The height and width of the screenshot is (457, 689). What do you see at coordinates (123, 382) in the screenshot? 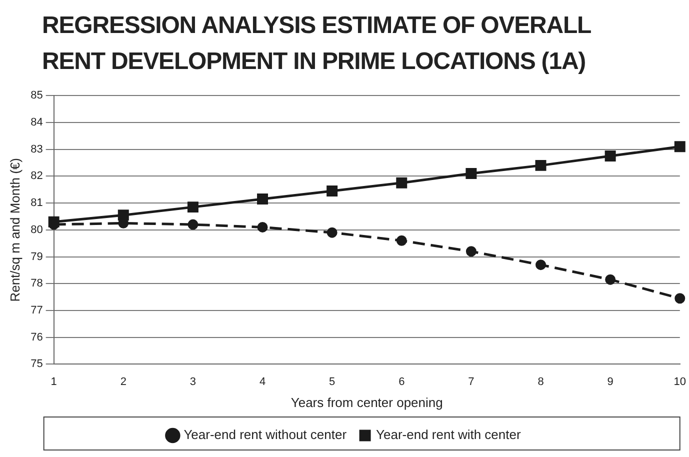
I see `x-tick-label: 2` at bounding box center [123, 382].